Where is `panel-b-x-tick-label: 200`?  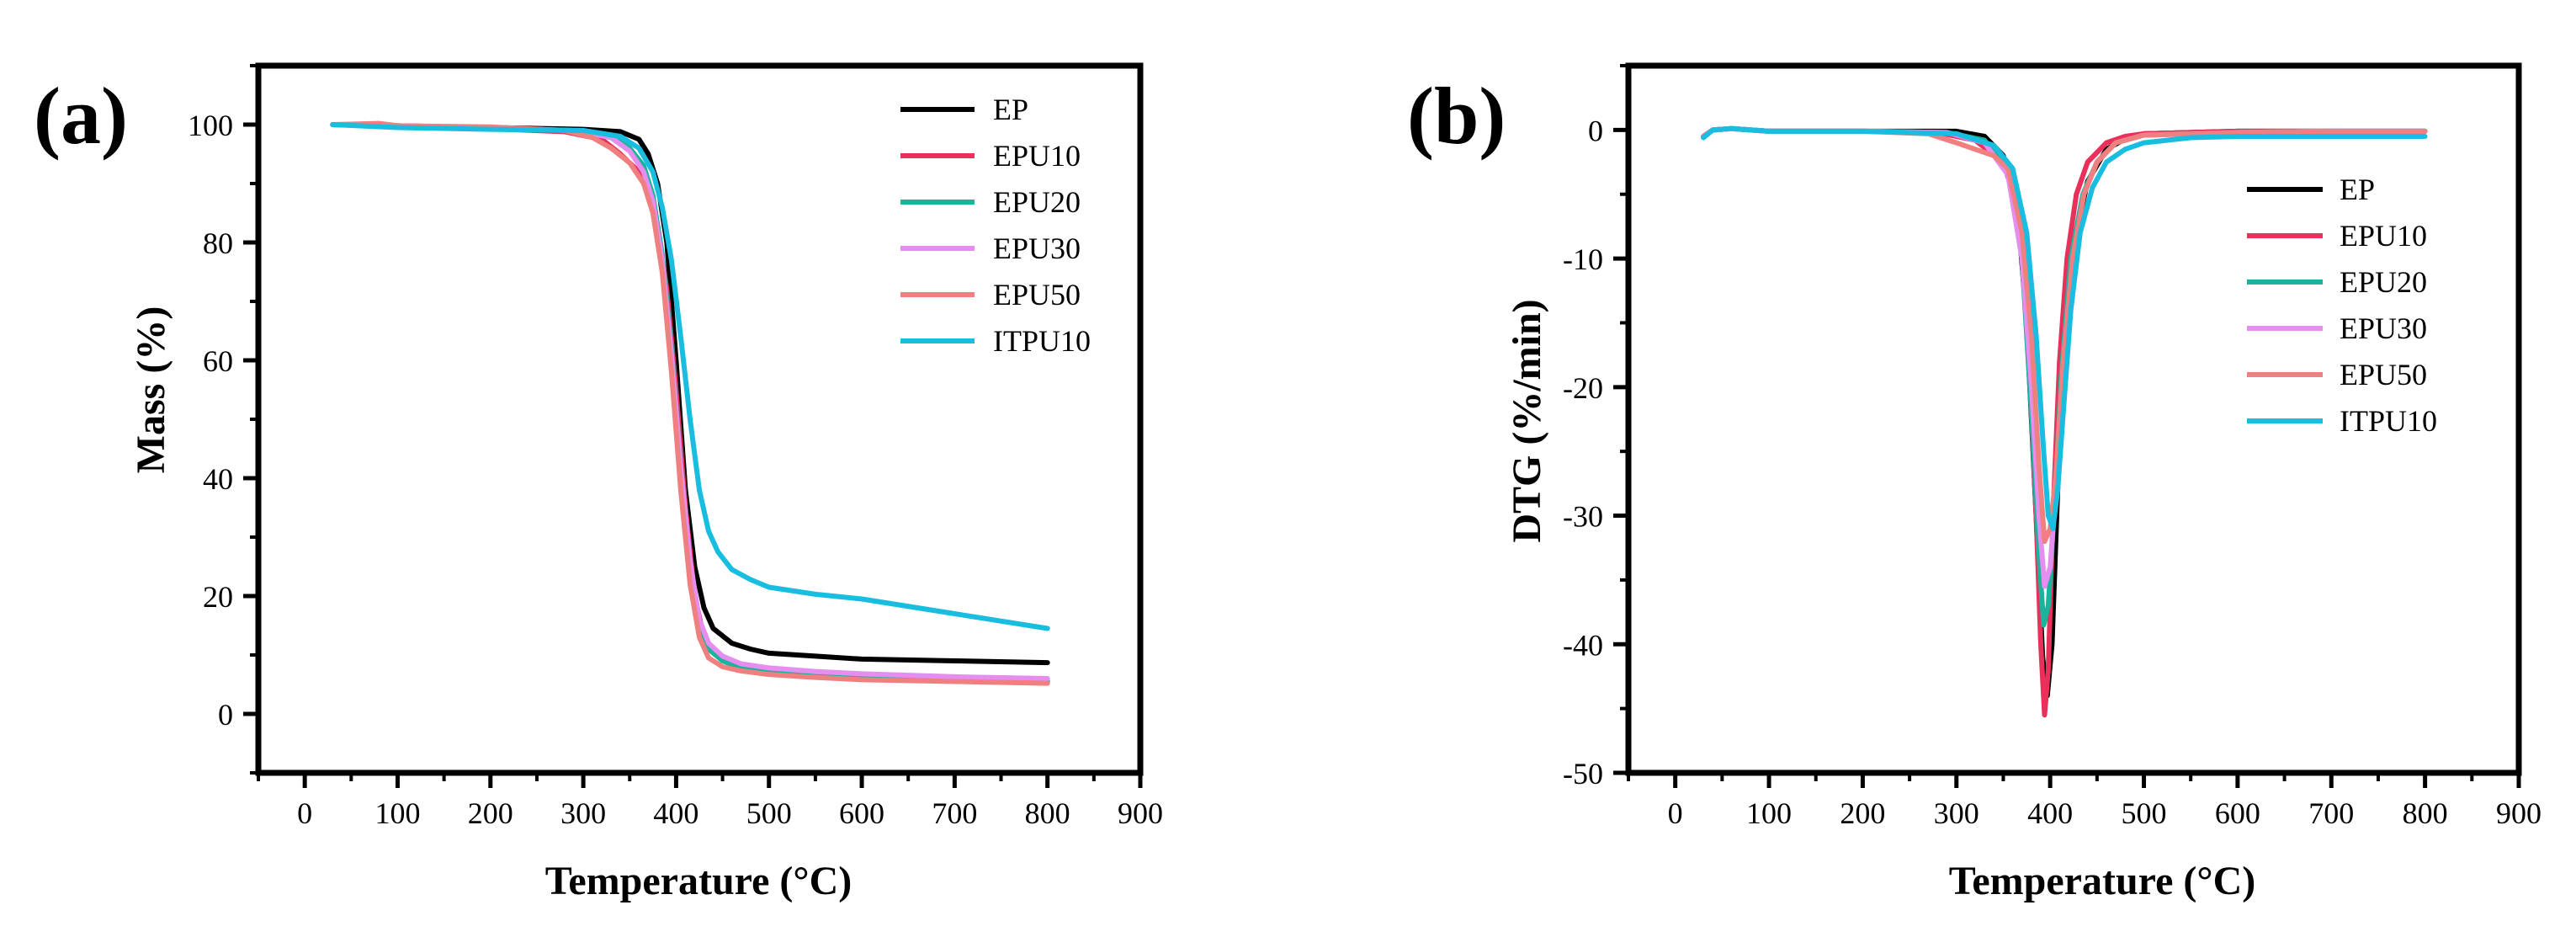 panel-b-x-tick-label: 200 is located at coordinates (1862, 813).